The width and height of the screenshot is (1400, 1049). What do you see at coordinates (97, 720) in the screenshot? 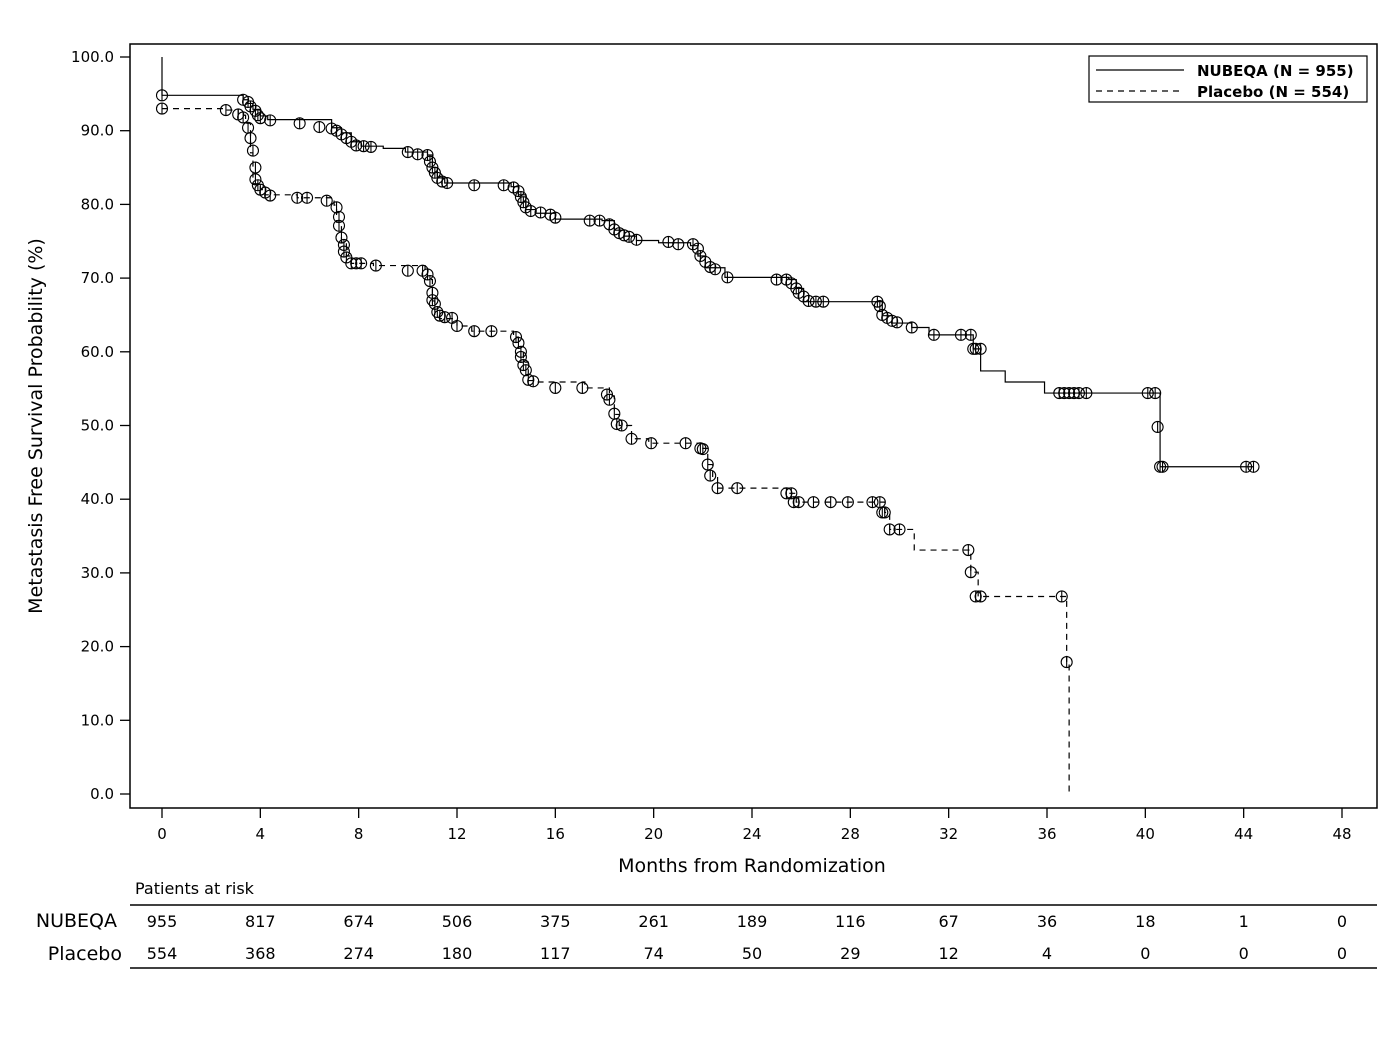
I see `y-tick-label: 10.0` at bounding box center [97, 720].